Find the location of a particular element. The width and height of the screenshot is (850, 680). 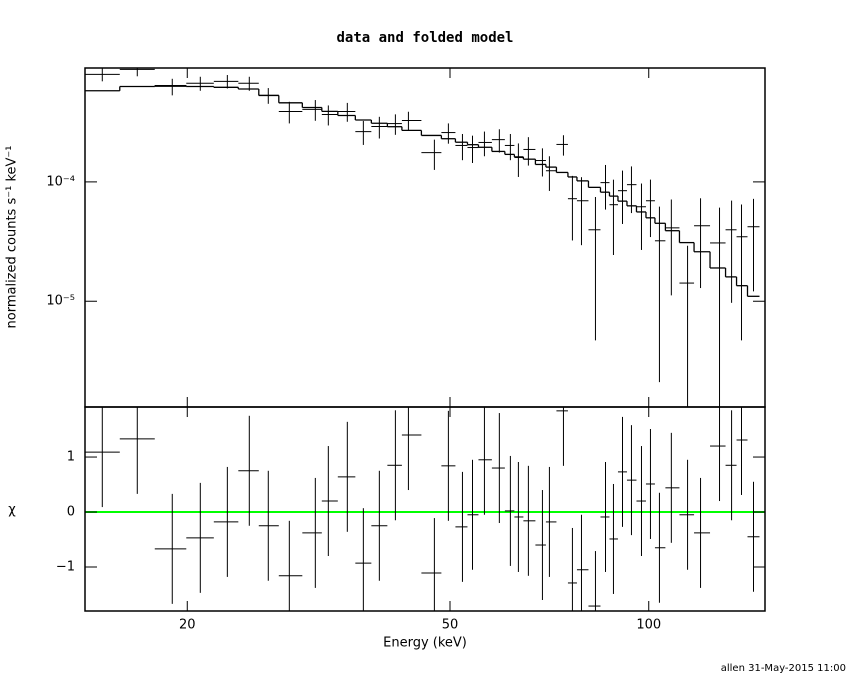

chart-title: data and folded model is located at coordinates (424, 38).